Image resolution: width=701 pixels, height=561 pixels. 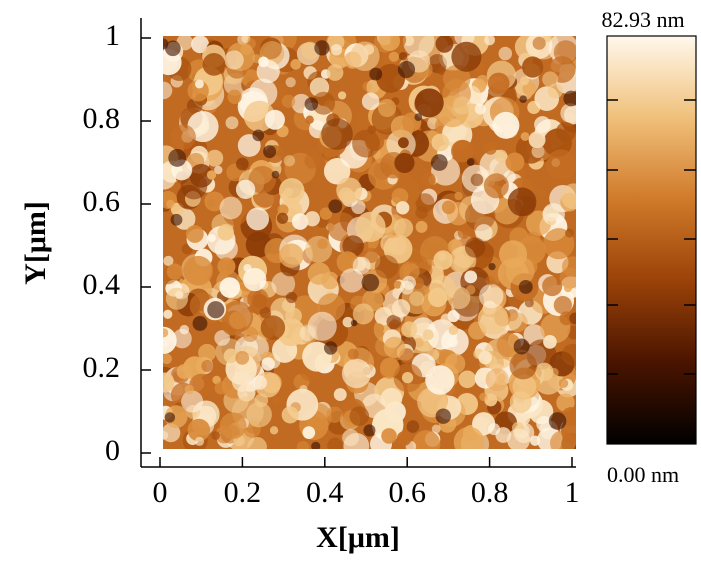 I want to click on y-tick-label: 0.8, so click(x=102, y=118).